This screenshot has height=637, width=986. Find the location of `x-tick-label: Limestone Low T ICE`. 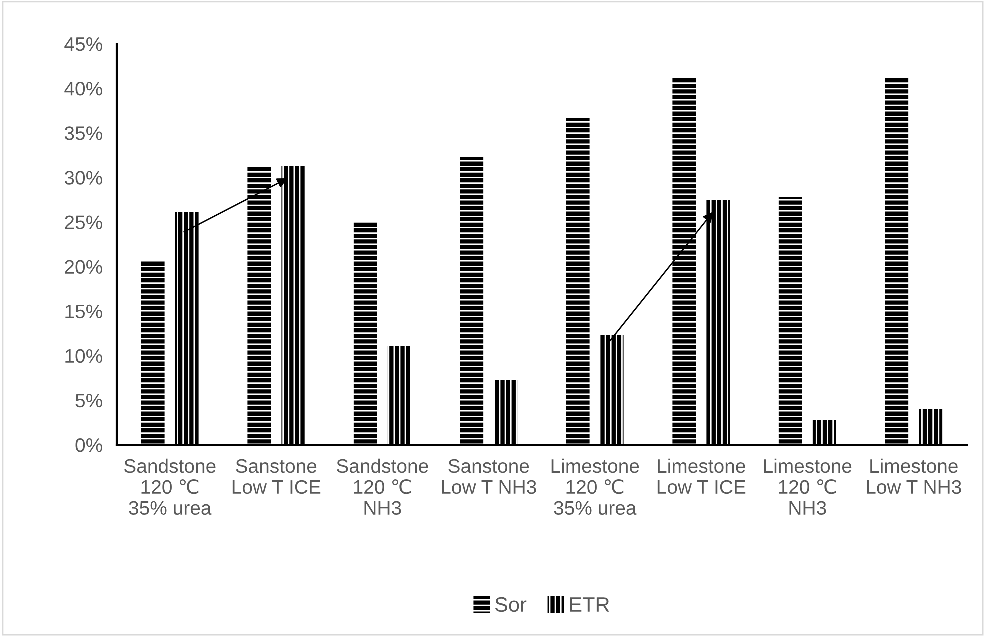

x-tick-label: Limestone Low T ICE is located at coordinates (702, 476).